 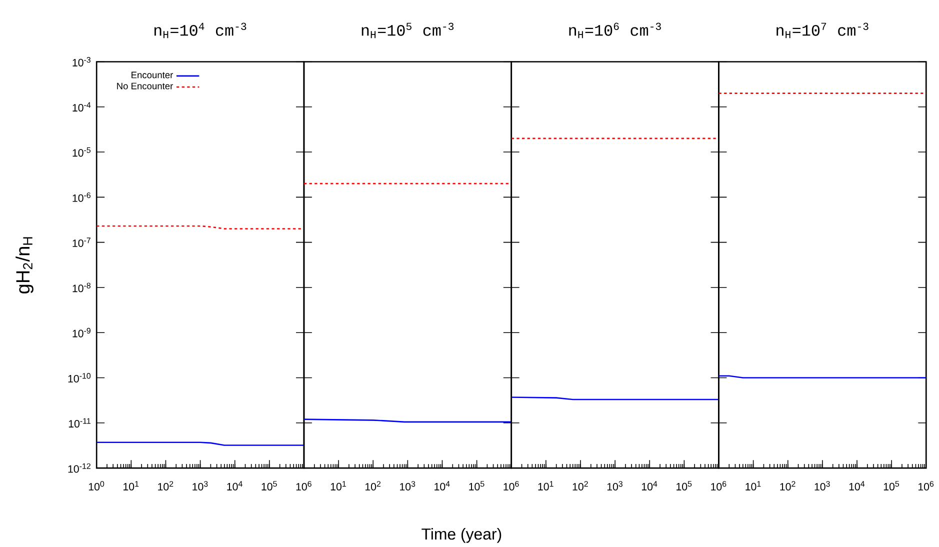 I want to click on y-tick-label: 10$^{-5}$, so click(x=81, y=152).